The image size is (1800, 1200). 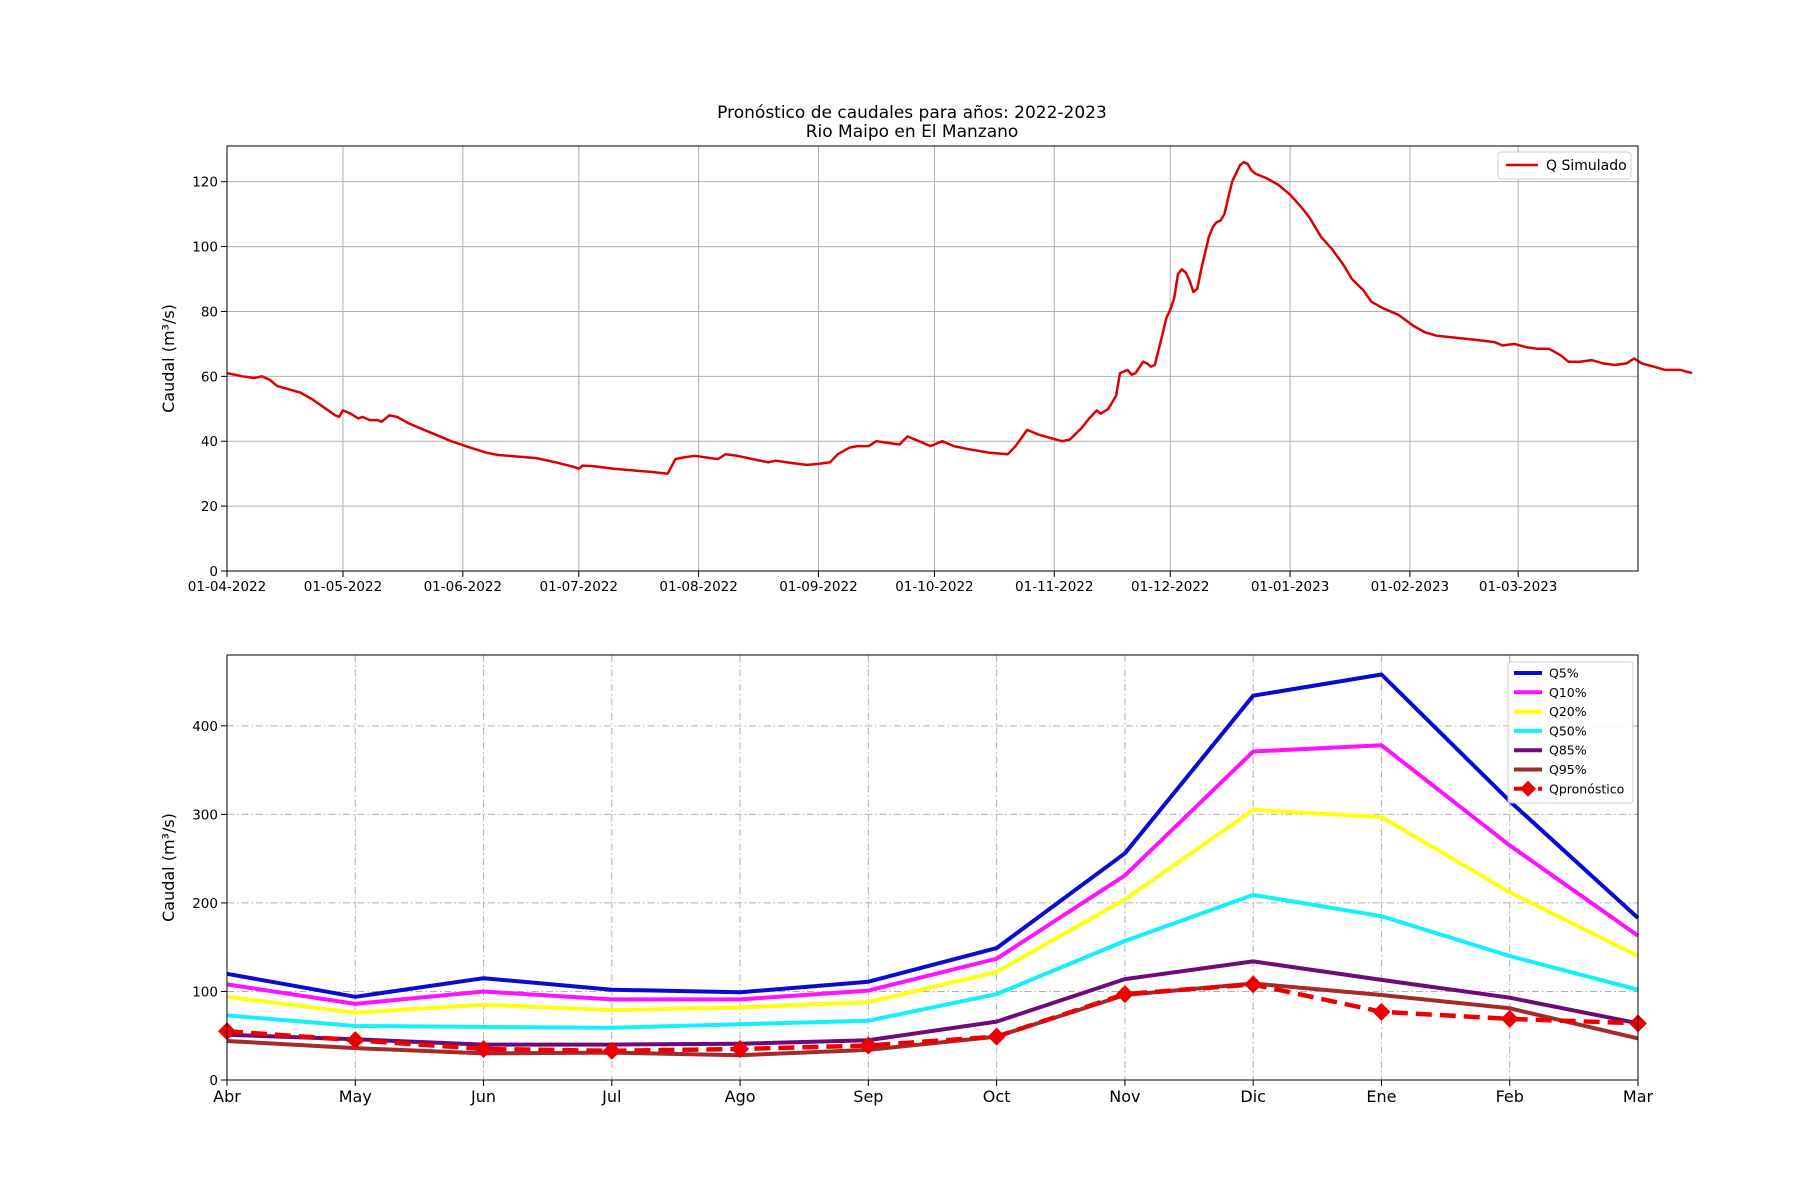 I want to click on legend: Q5% Q10% Q20% Q50% Q85% Q95% Qpronóstico, so click(x=1570, y=732).